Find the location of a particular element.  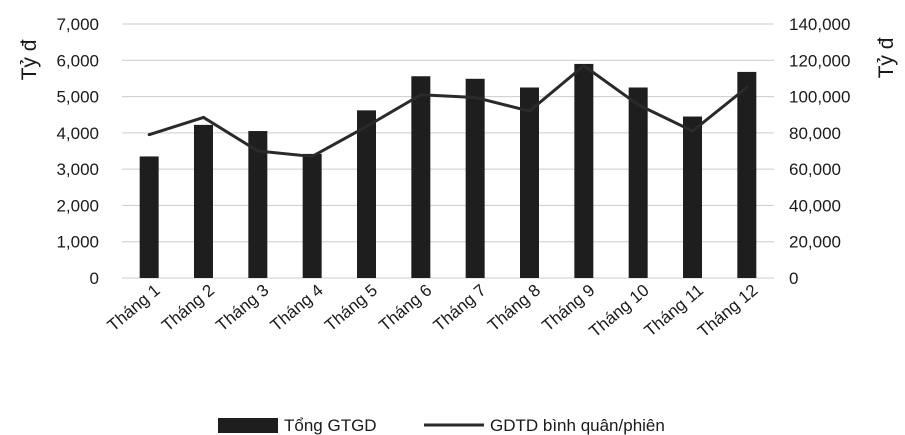

x-tick-label: Tháng 6 is located at coordinates (405, 308).